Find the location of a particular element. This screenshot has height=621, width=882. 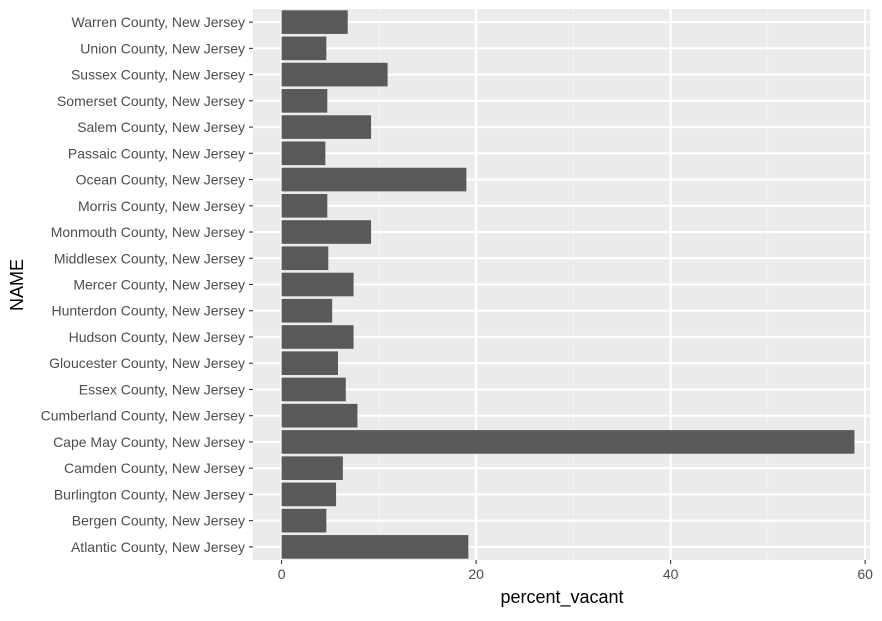

y-tick-label: Ocean County, New Jersey is located at coordinates (160, 180).